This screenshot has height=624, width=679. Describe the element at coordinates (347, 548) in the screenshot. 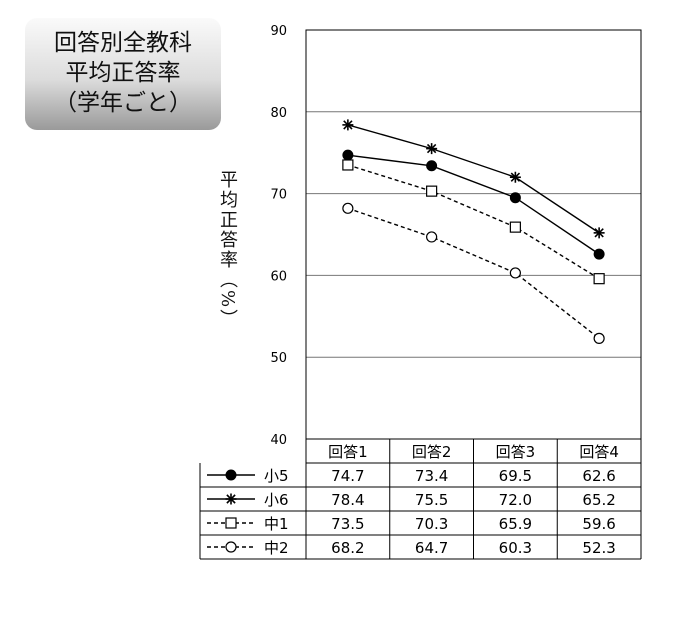

I see `table-value: 68.2` at that location.